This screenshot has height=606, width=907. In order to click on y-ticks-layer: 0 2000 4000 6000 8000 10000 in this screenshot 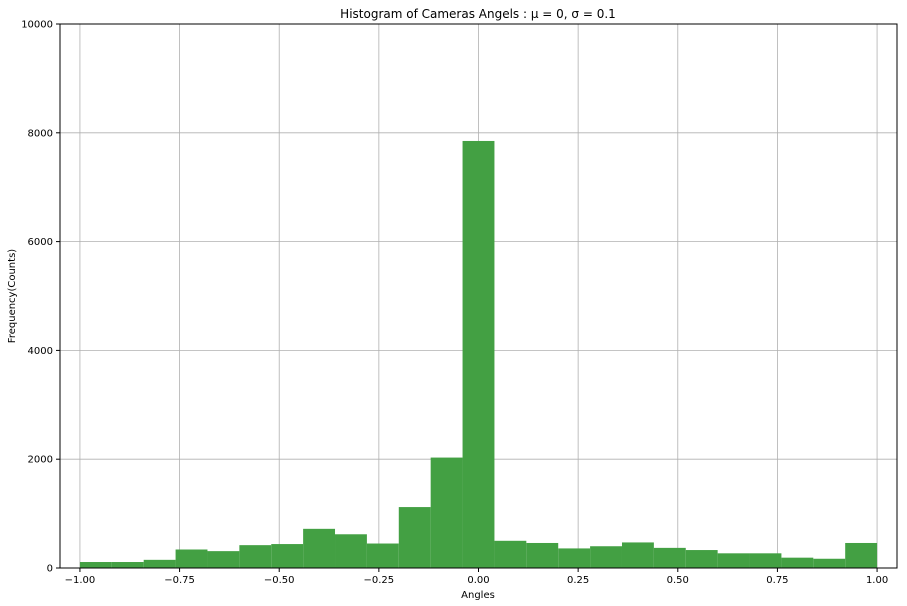, I will do `click(40, 297)`.